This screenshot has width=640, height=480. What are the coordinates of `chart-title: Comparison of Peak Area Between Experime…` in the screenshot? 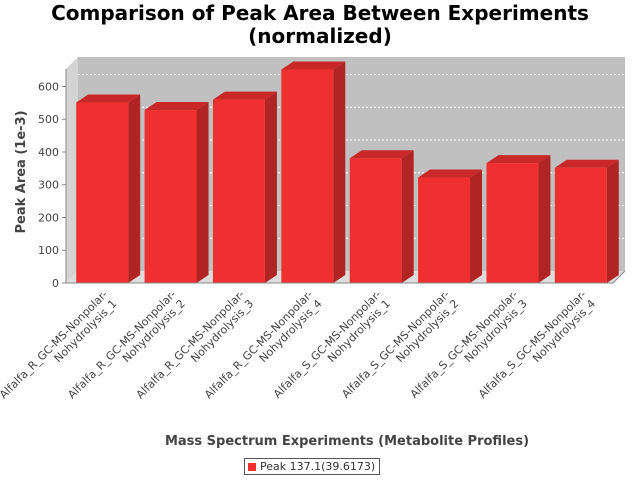 It's located at (320, 25).